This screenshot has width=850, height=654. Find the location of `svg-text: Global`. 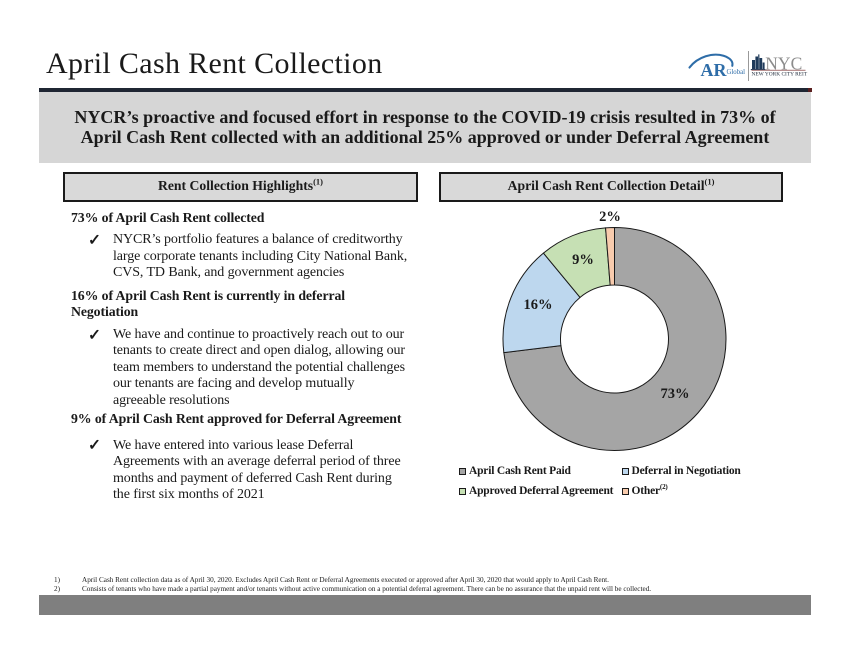

svg-text: Global is located at coordinates (736, 72).